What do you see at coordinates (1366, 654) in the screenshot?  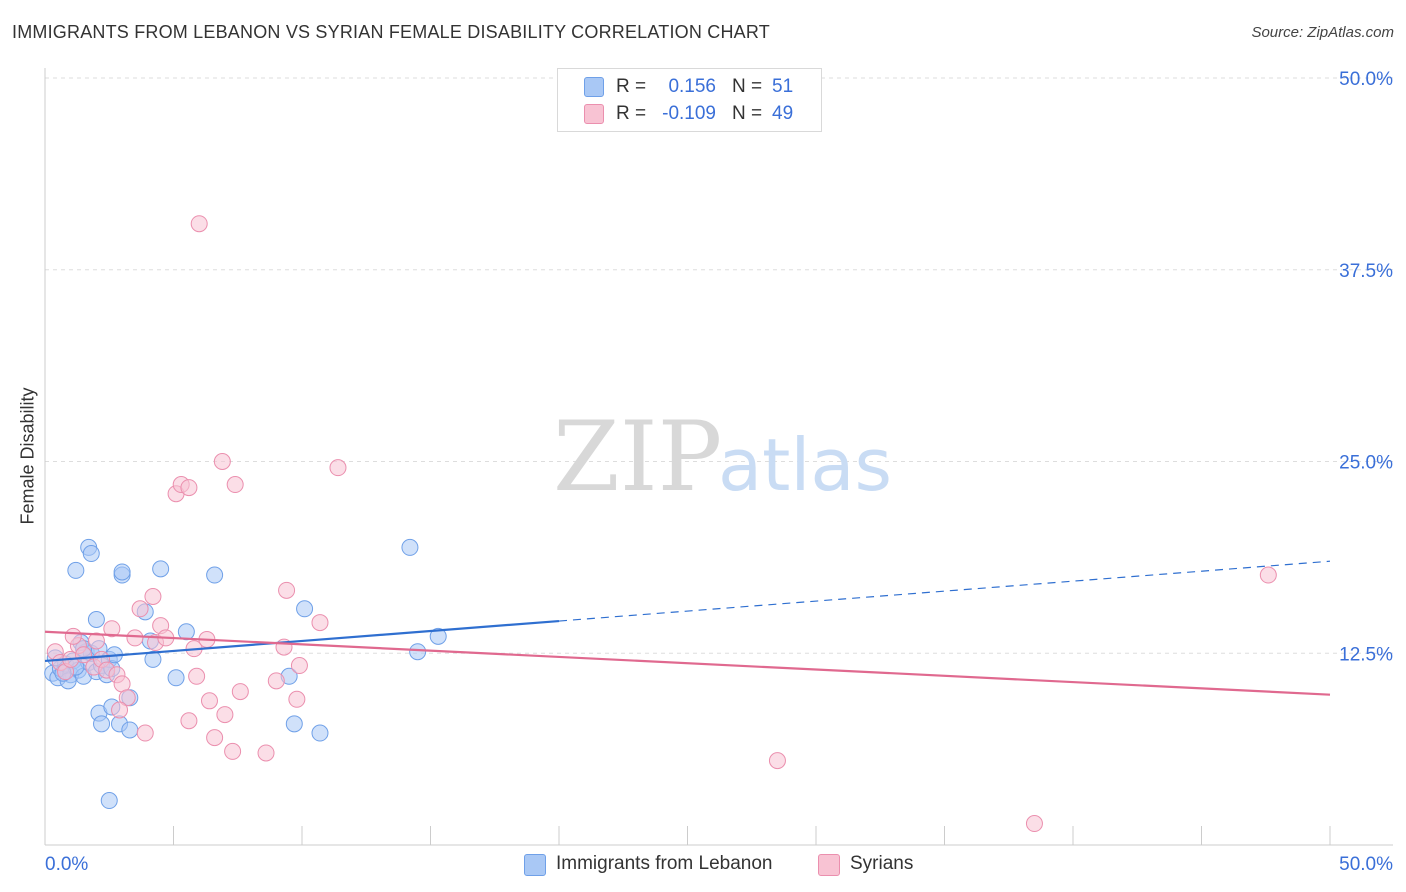 I see `y-tick-label: 12.5%` at bounding box center [1366, 654].